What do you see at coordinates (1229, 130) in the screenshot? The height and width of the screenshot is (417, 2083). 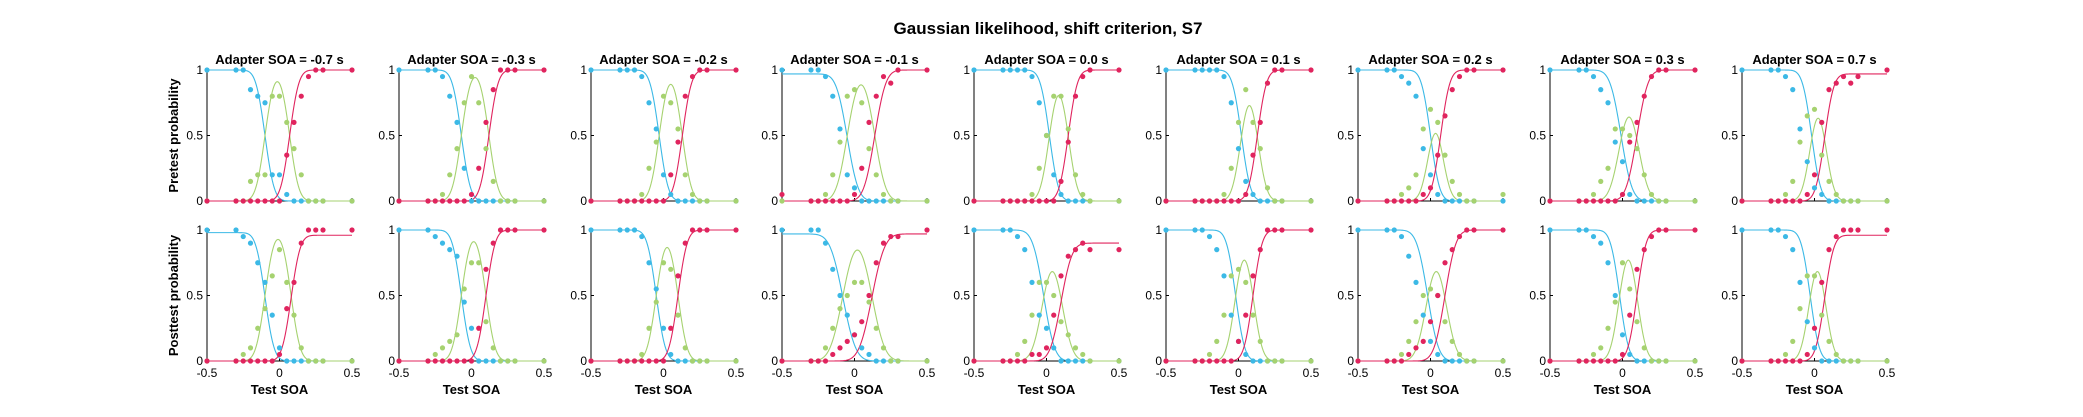 I see `panel-r0-c5: Adapter SOA = 0.1 s 0 0.5 1` at bounding box center [1229, 130].